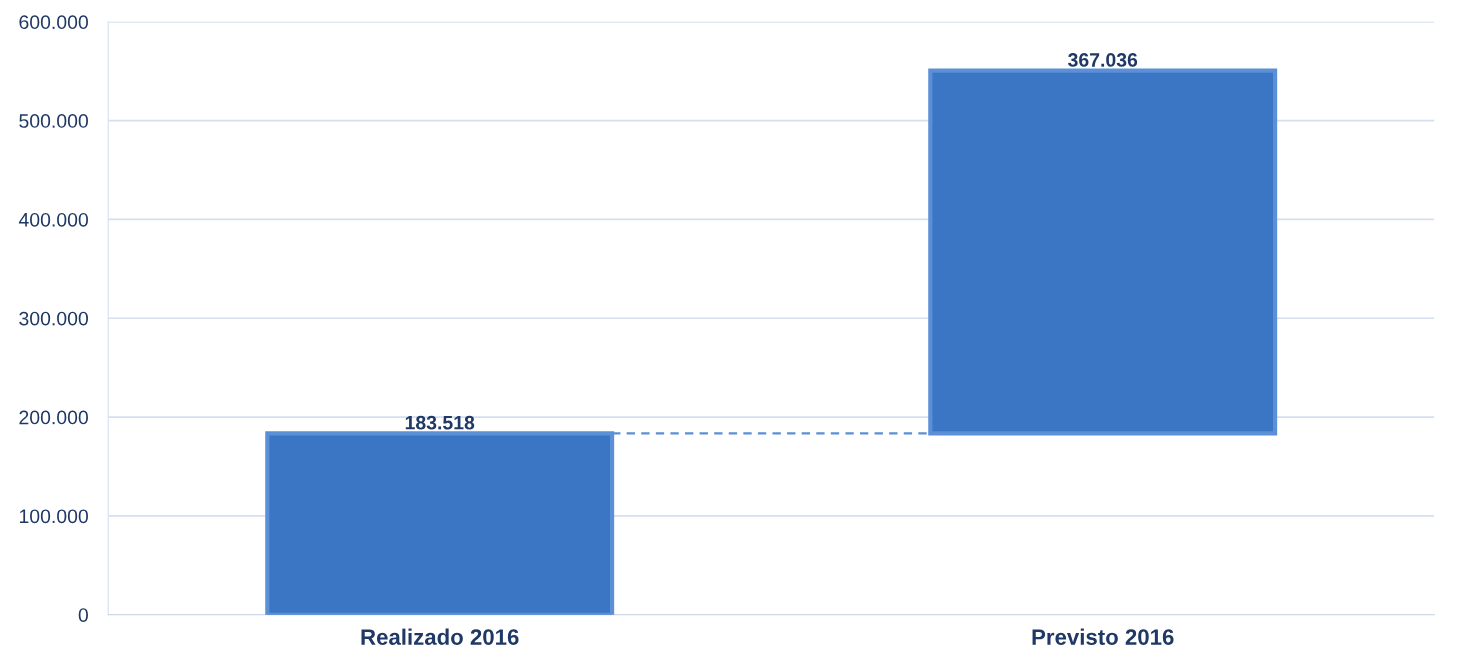  Describe the element at coordinates (1103, 60) in the screenshot. I see `data-label: 367.036` at that location.